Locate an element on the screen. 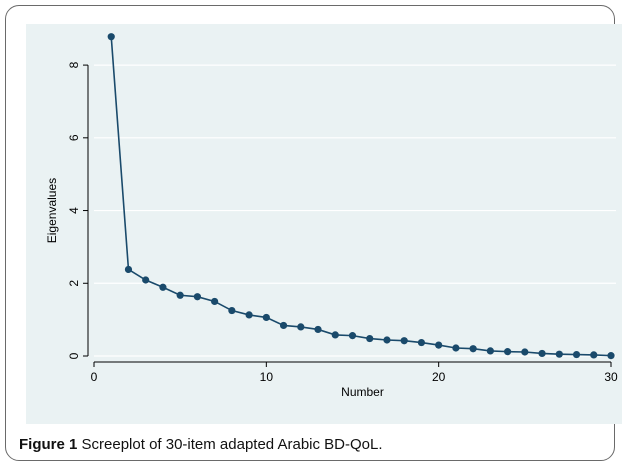 This screenshot has width=622, height=467. x-tick-label: 10 is located at coordinates (267, 377).